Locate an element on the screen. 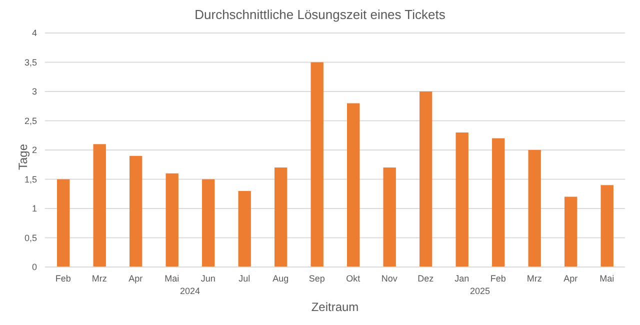 The width and height of the screenshot is (640, 325). y-tick-label: 3,5 is located at coordinates (30, 62).